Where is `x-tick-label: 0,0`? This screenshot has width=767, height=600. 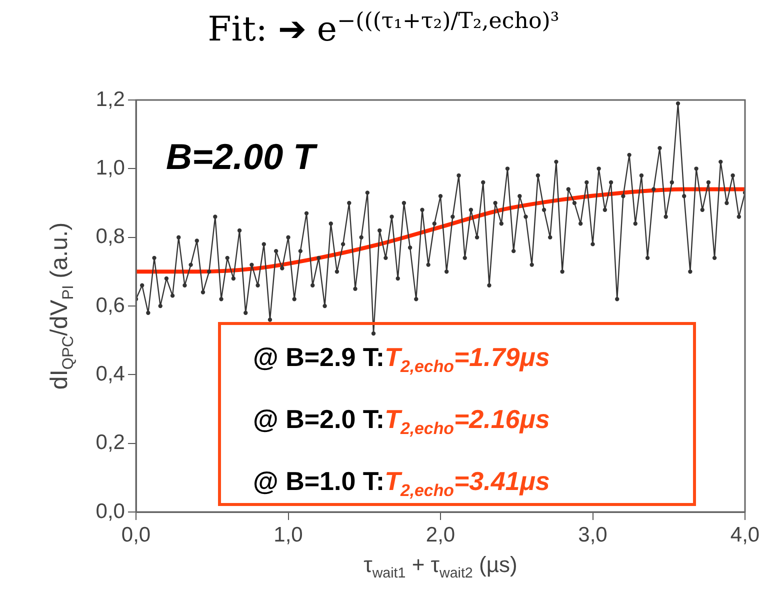 x-tick-label: 0,0 is located at coordinates (136, 534).